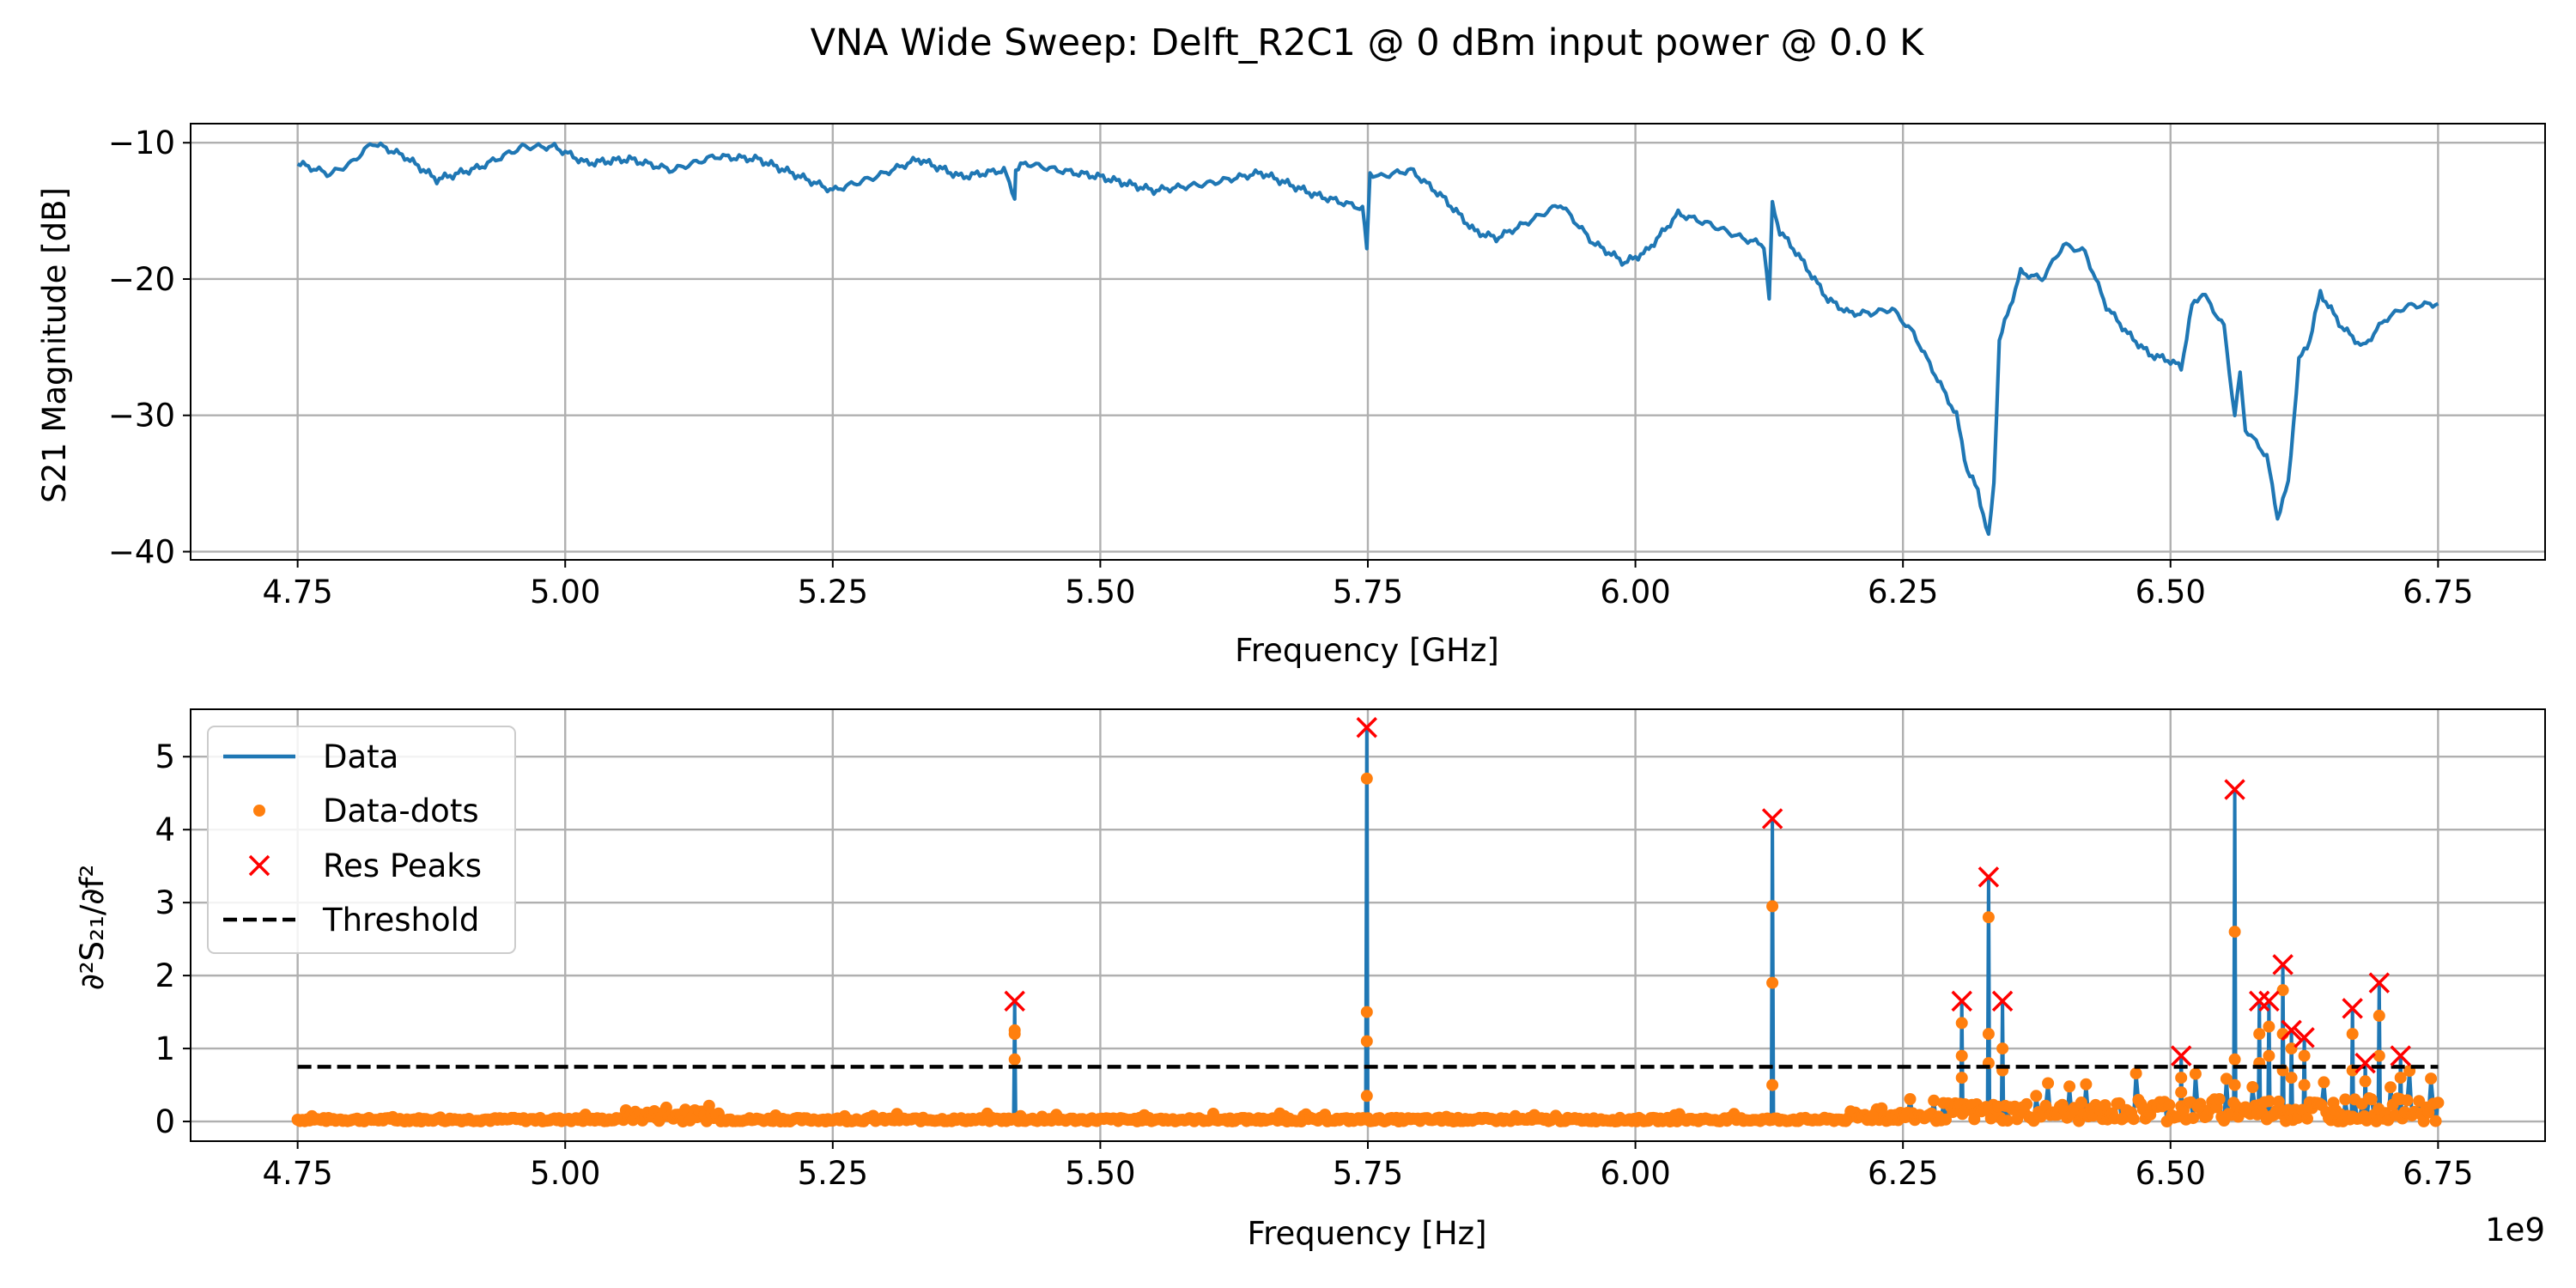  What do you see at coordinates (1367, 651) in the screenshot?
I see `top-xlabel: Frequency [GHz]` at bounding box center [1367, 651].